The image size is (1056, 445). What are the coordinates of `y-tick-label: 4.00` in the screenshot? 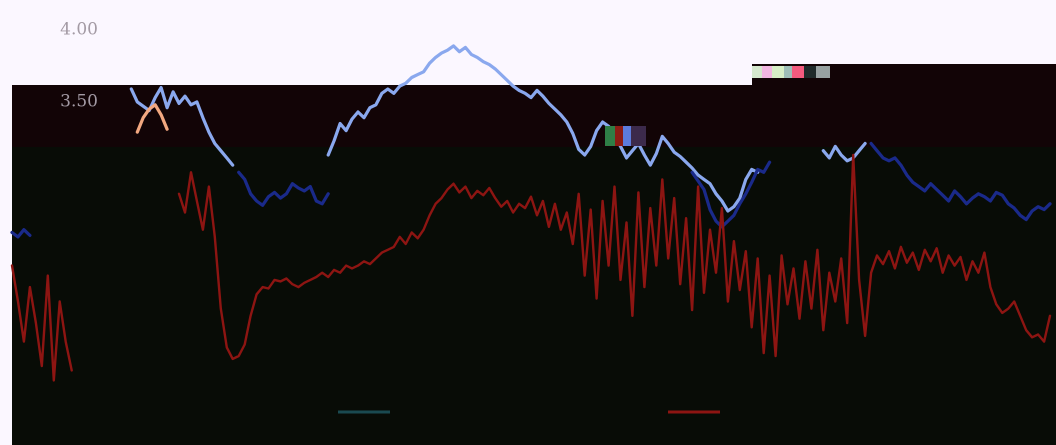 It's located at (79, 30).